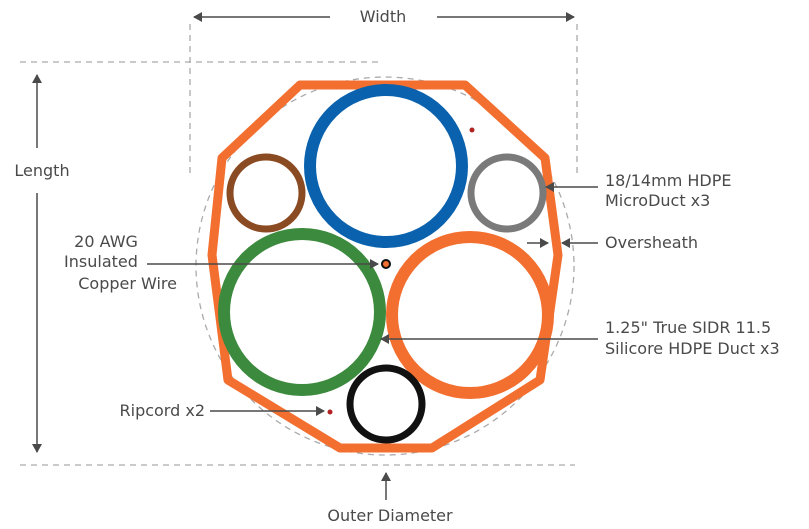 This screenshot has height=529, width=809. Describe the element at coordinates (657, 200) in the screenshot. I see `microduct-label-line-2: MicroDuct x3` at that location.